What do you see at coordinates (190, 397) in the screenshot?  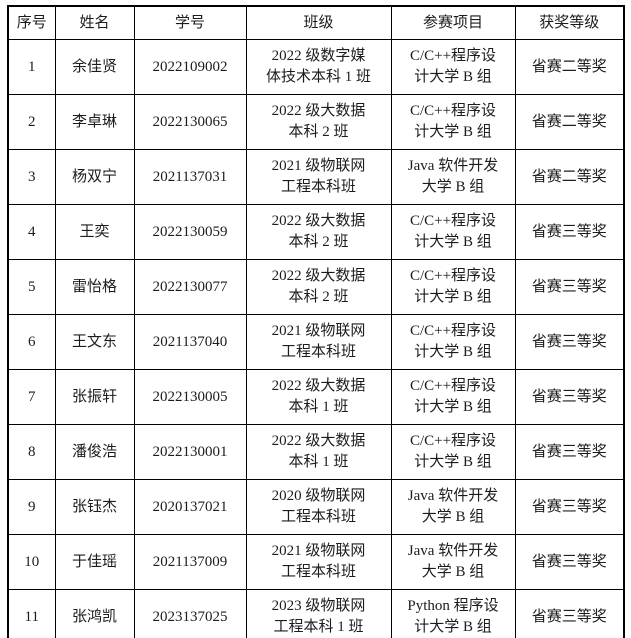 I see `cell-student-id: 2022130005` at bounding box center [190, 397].